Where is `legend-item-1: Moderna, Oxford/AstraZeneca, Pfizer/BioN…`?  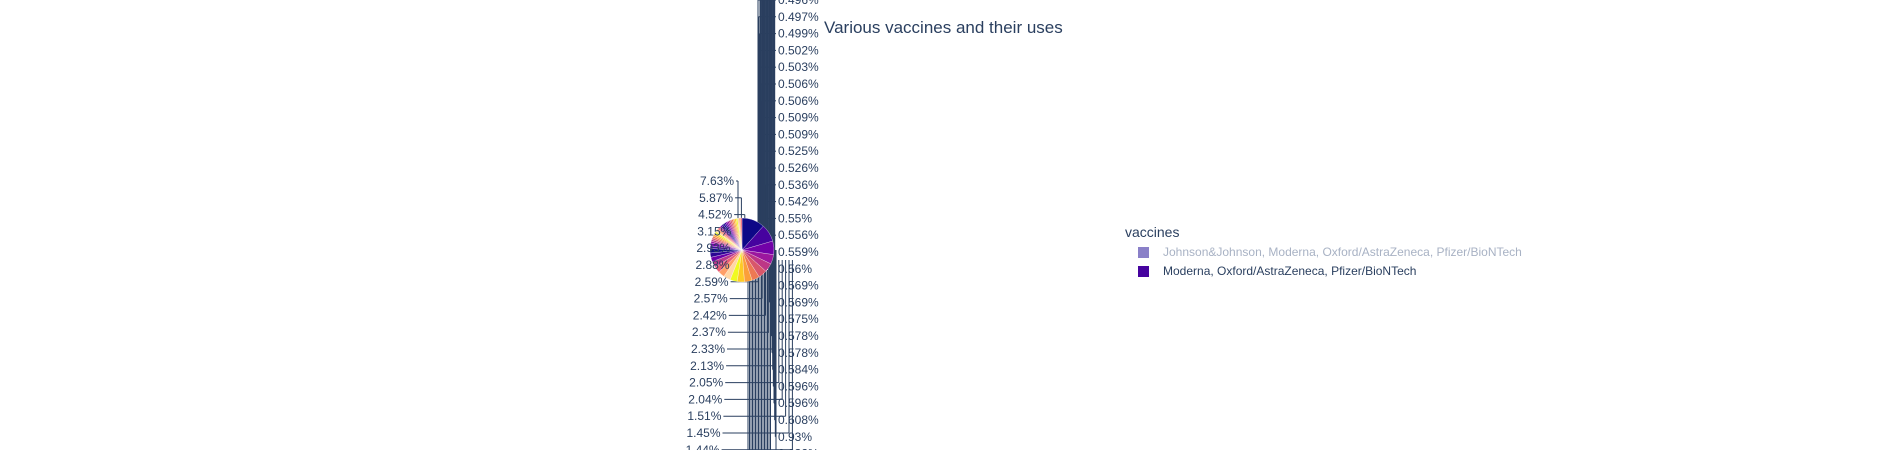 legend-item-1: Moderna, Oxford/AstraZeneca, Pfizer/BioN… is located at coordinates (1289, 271).